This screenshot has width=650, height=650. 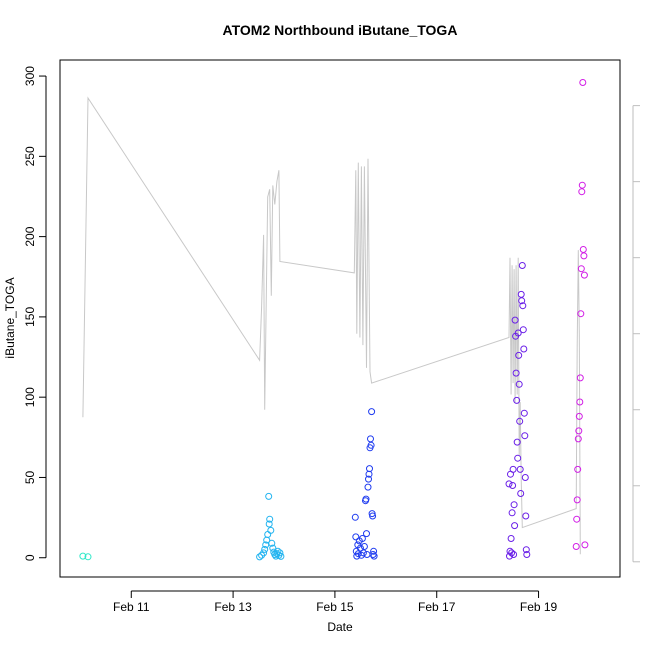 What do you see at coordinates (340, 627) in the screenshot?
I see `x-axis-label: Date` at bounding box center [340, 627].